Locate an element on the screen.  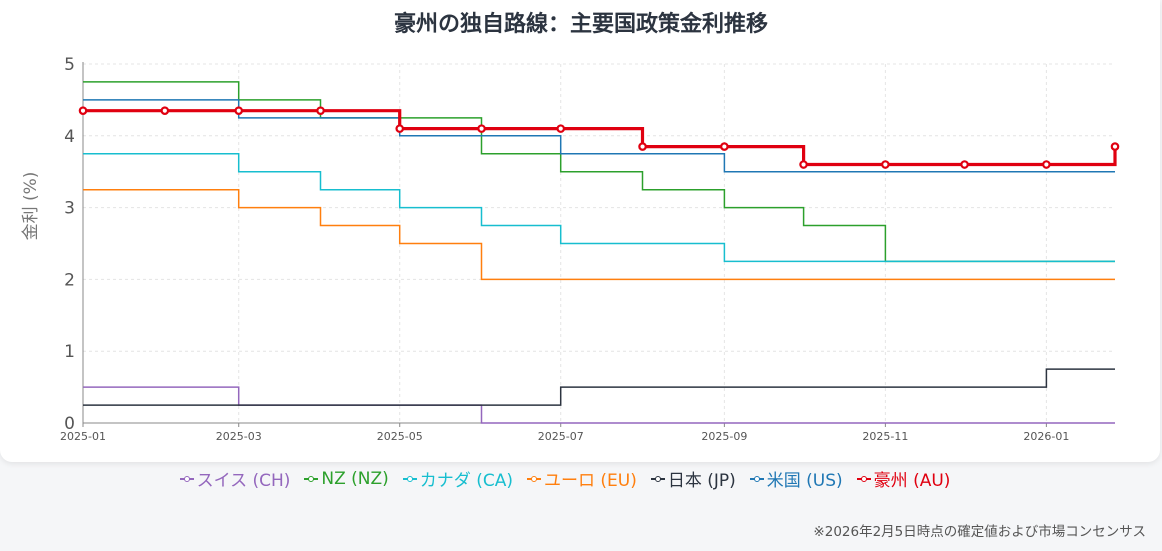
legend-item: 日本 (JP) is located at coordinates (693, 478).